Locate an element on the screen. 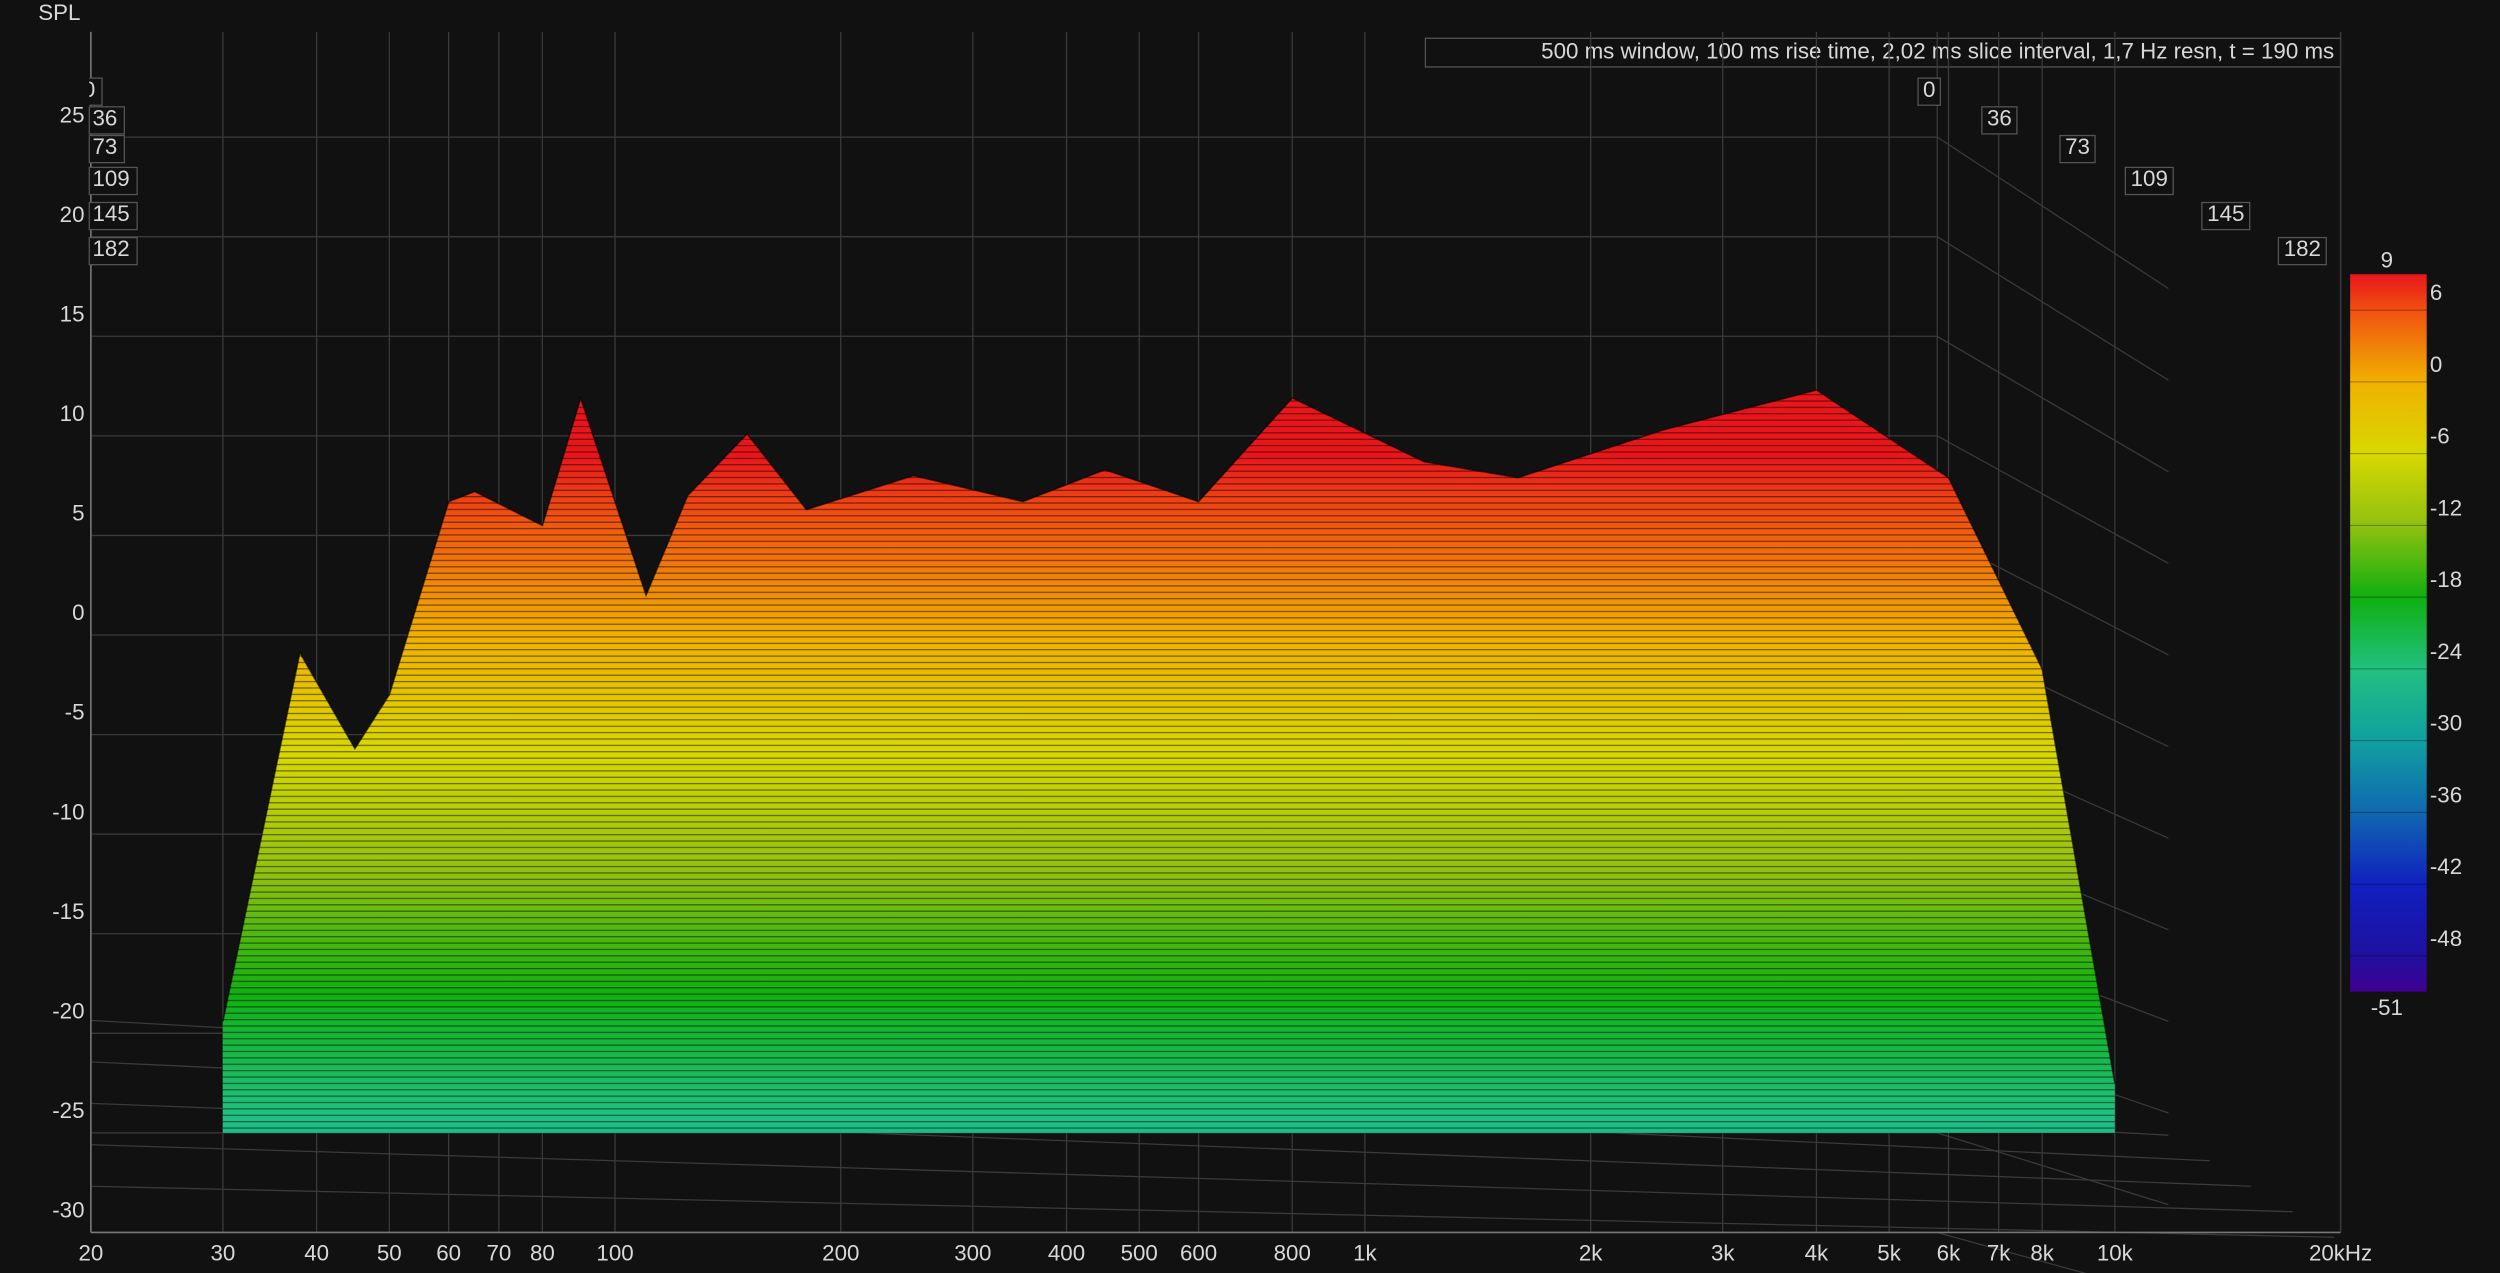 This screenshot has height=1273, width=2500. colorbar-label: -30 is located at coordinates (2446, 723).